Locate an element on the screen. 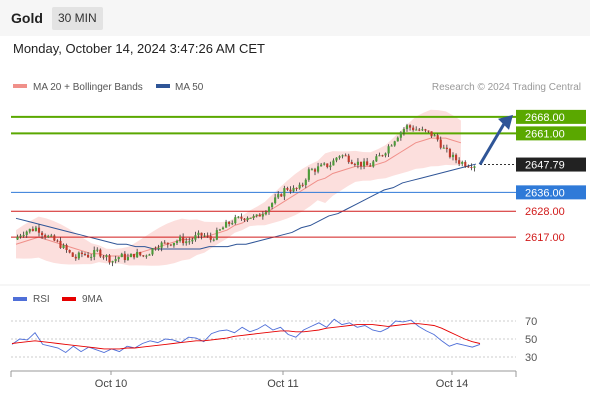 The image size is (590, 400). rsi-tick-70: 70 is located at coordinates (531, 322).